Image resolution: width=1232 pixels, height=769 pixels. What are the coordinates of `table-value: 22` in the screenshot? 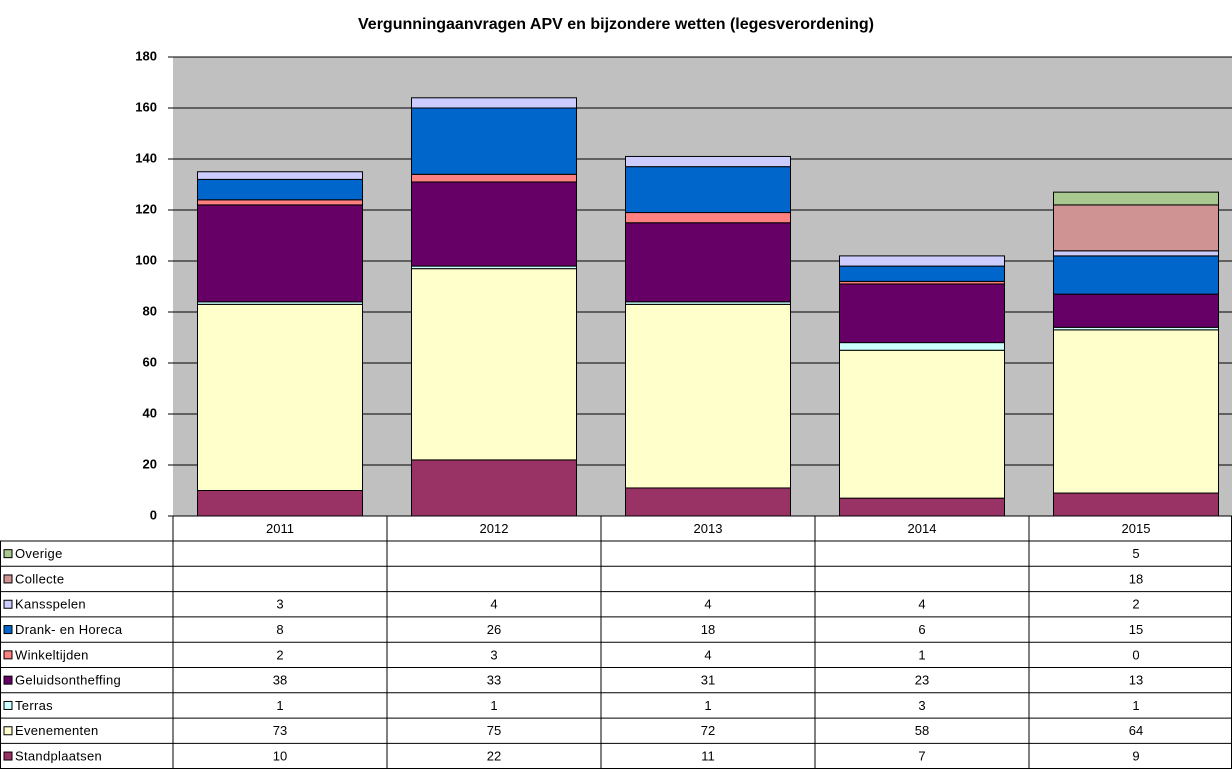 It's located at (494, 755).